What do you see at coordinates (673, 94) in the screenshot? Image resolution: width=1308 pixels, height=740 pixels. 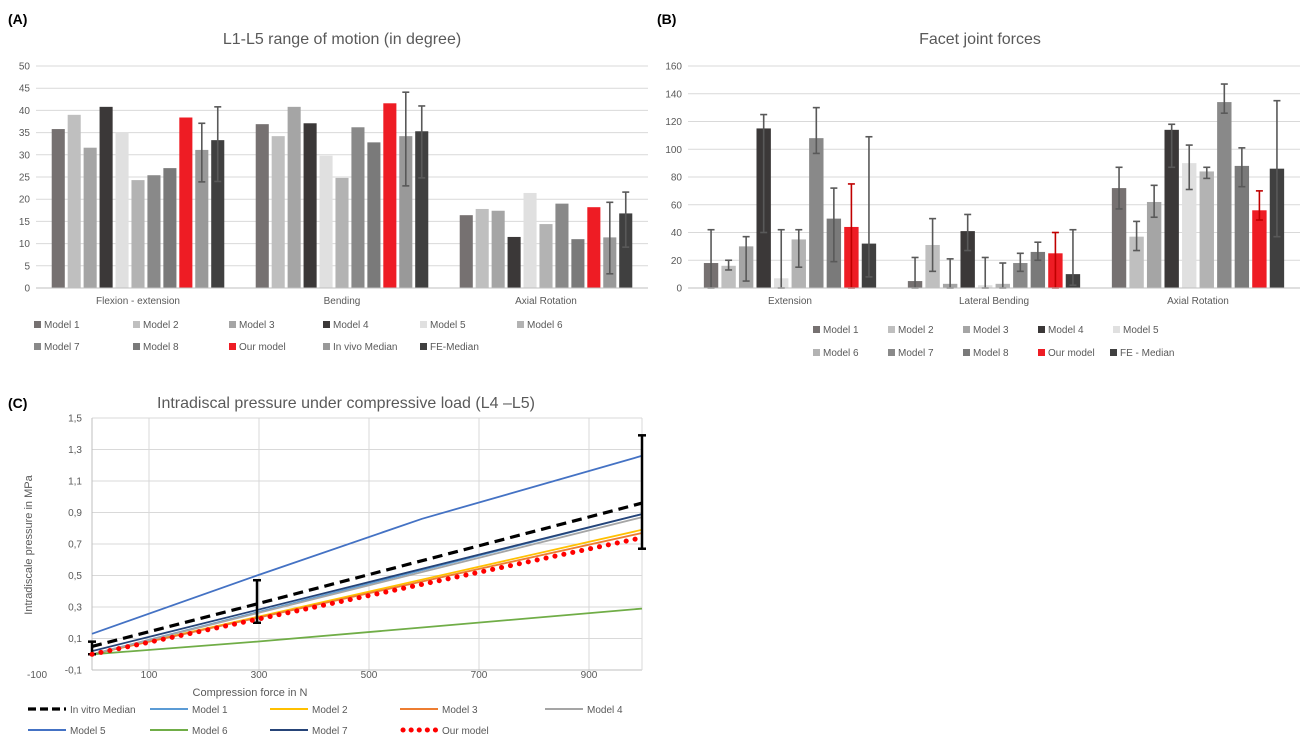 I see `panel-b-ytick-label: 140` at bounding box center [673, 94].